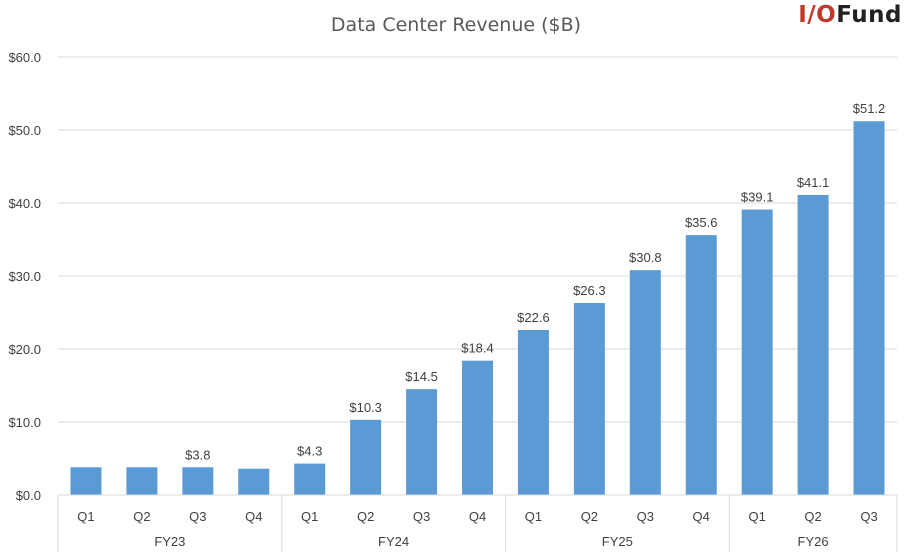  I want to click on y-axis-ticks: $0.0 $10.0 $20.0 $30.0 $40.0 $50.0 $60.0, so click(24, 276).